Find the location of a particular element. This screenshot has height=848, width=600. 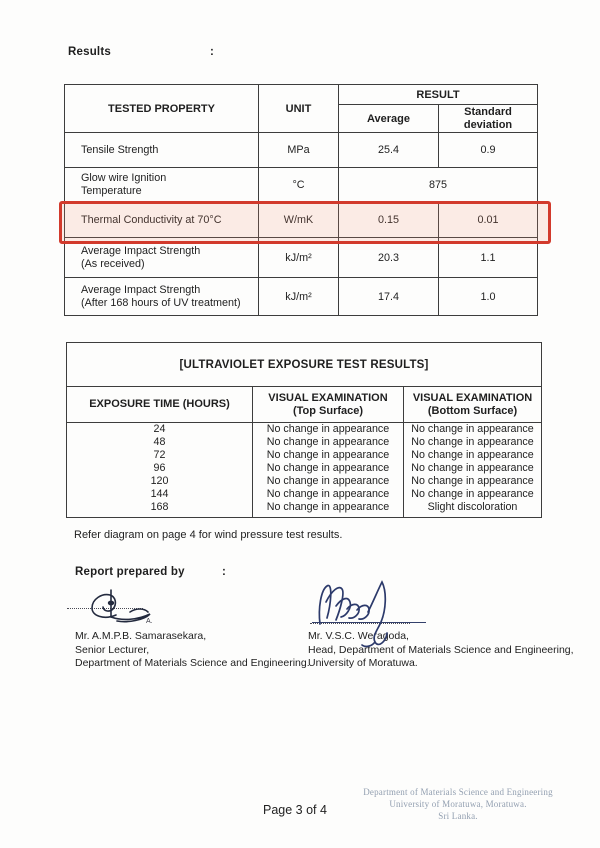

col-header-top-surface: VISUAL EXAMINATION (Top Surface) is located at coordinates (328, 404).